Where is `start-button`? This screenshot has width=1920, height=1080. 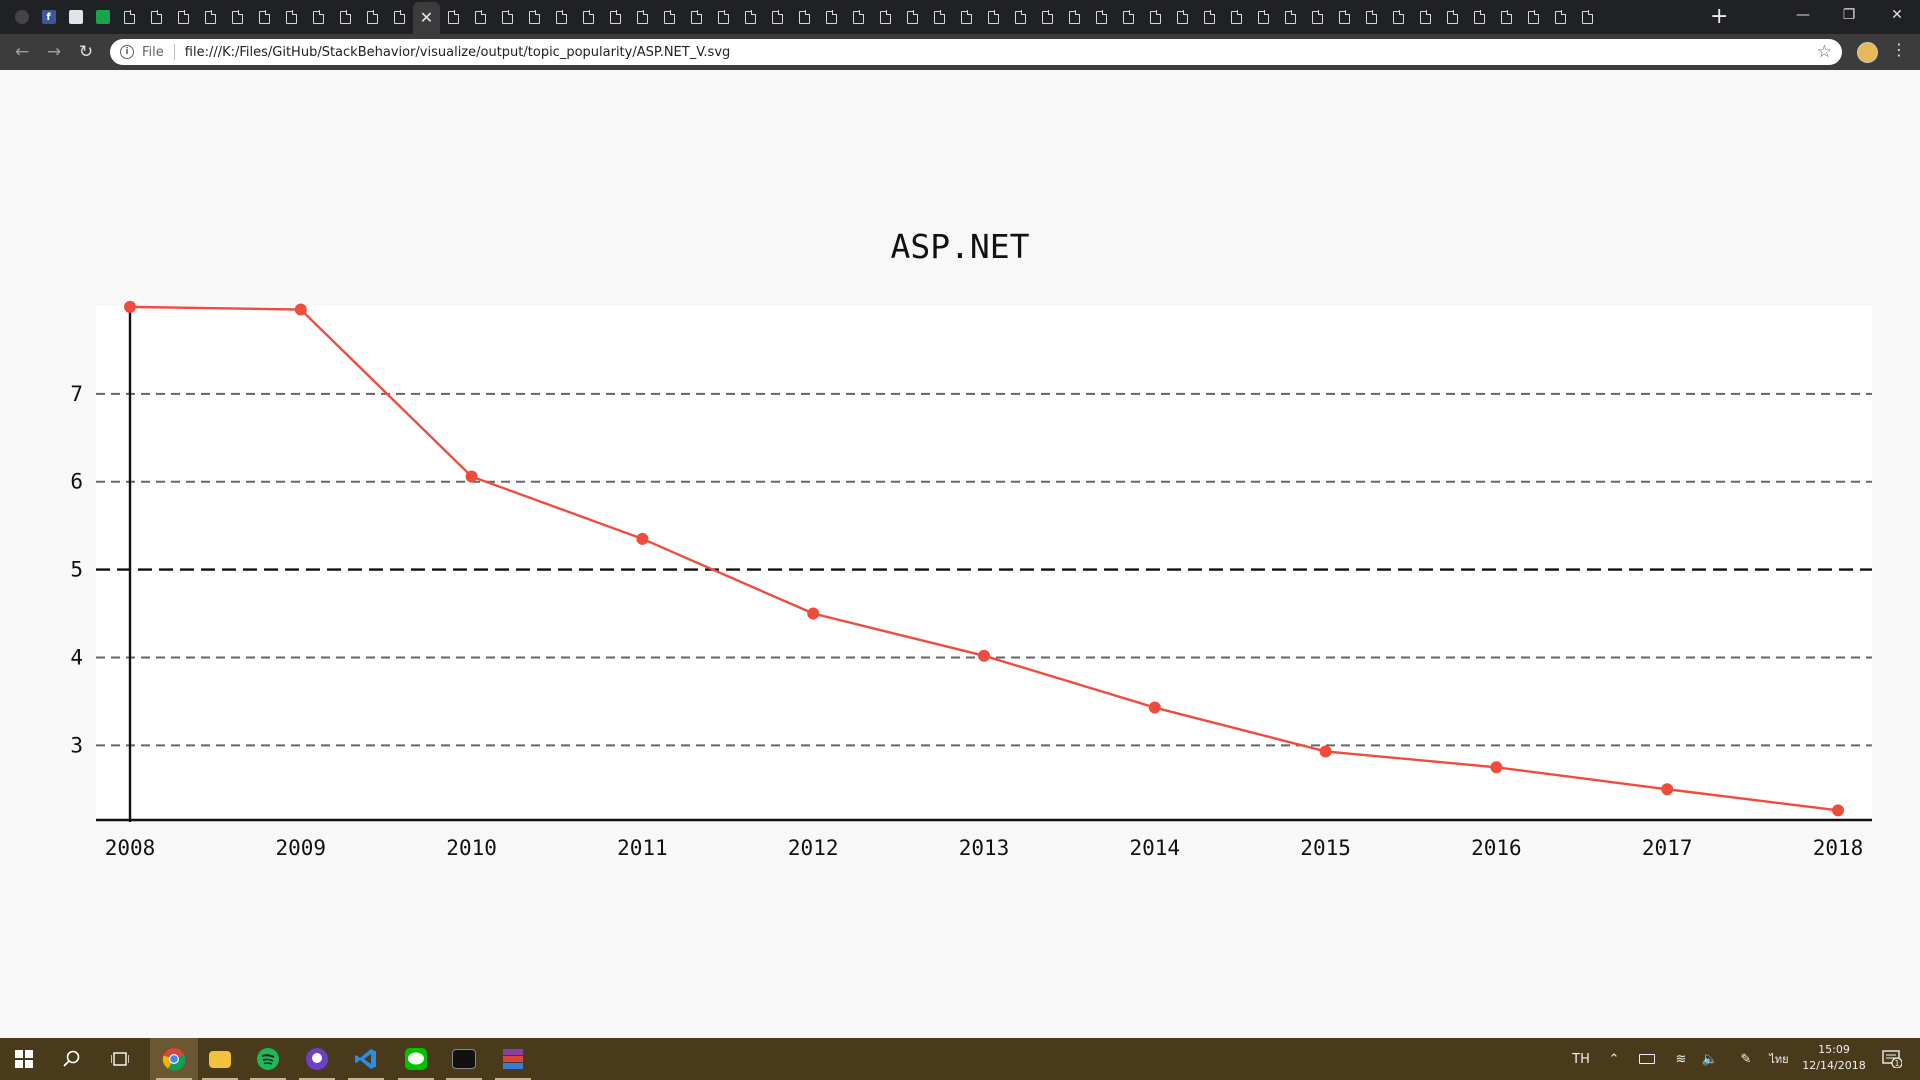
start-button is located at coordinates (24, 1059).